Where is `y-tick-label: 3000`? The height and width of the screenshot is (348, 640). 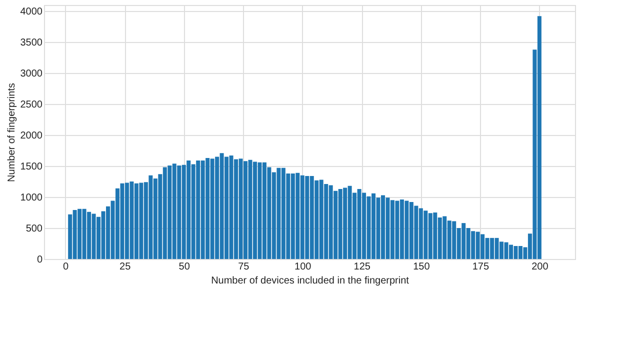
y-tick-label: 3000 is located at coordinates (31, 74).